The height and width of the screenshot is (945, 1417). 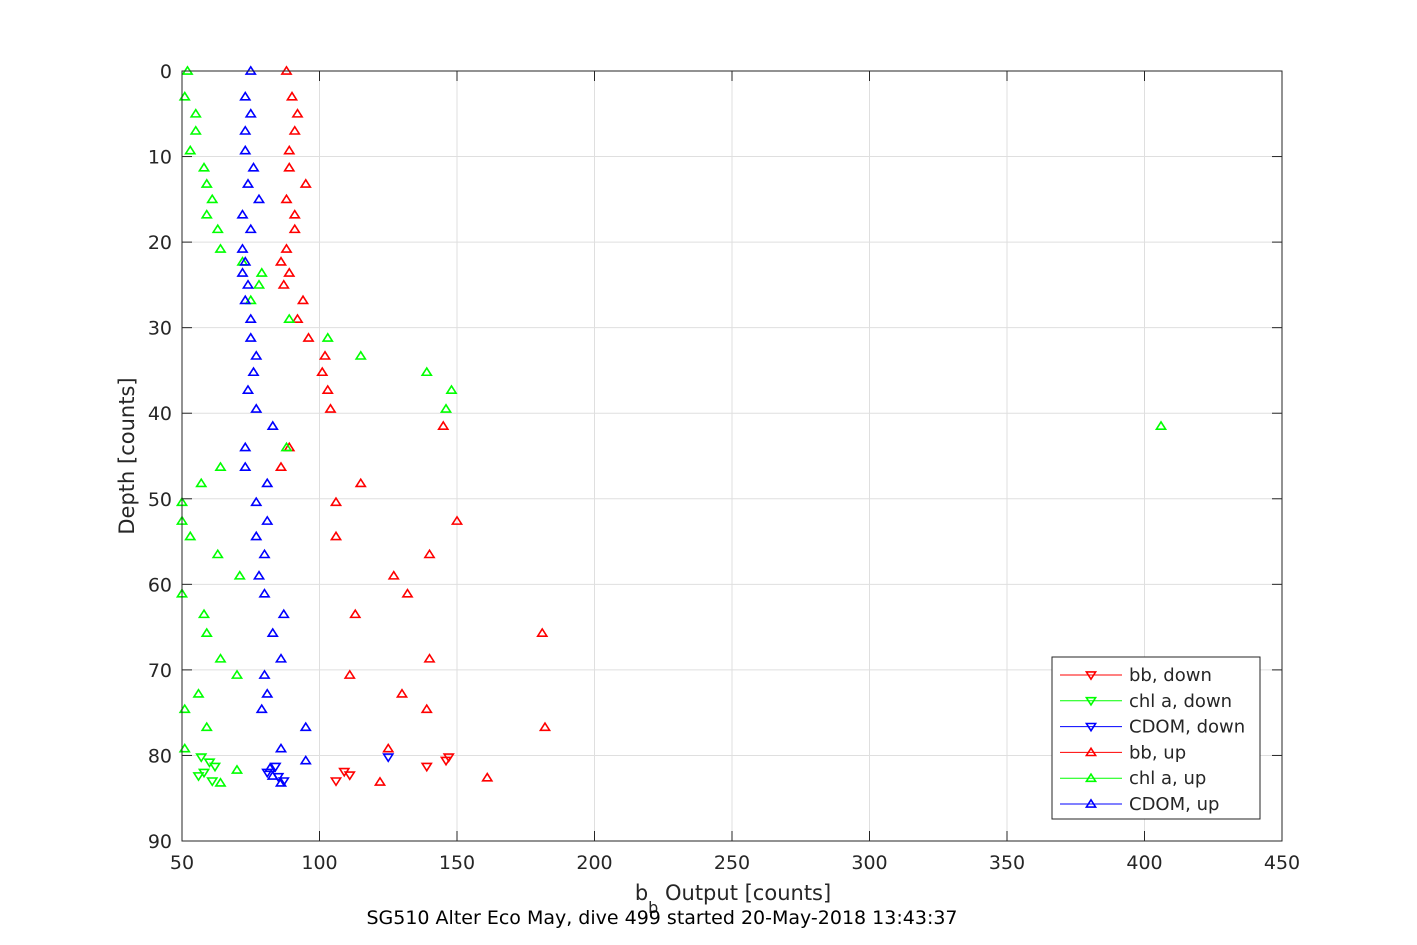 I want to click on x-tick-label: 350, so click(x=1007, y=863).